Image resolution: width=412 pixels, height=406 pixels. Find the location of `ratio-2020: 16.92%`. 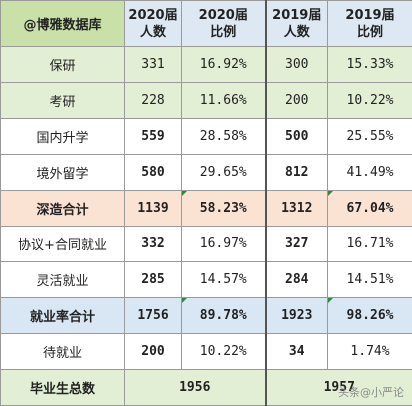

ratio-2020: 16.92% is located at coordinates (223, 64).